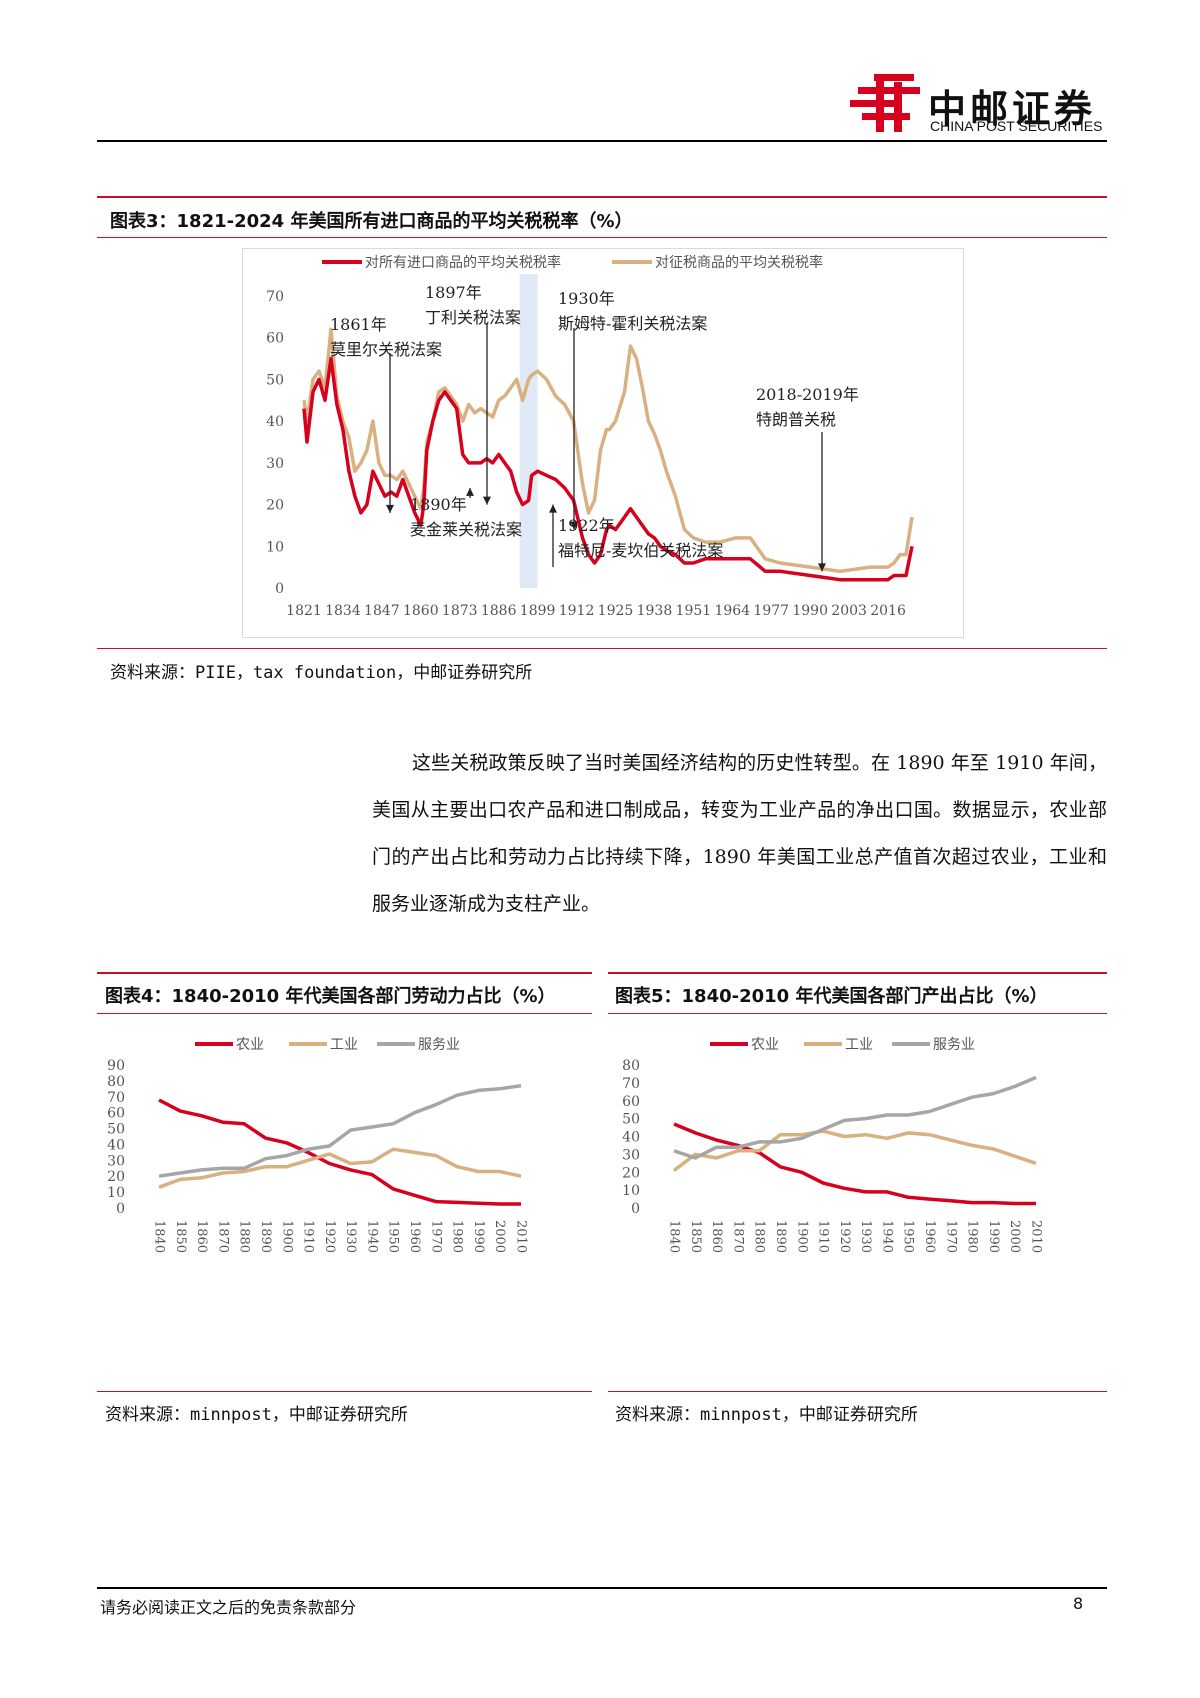  Describe the element at coordinates (801, 1236) in the screenshot. I see `figure5-x-tick-label: 1900` at that location.